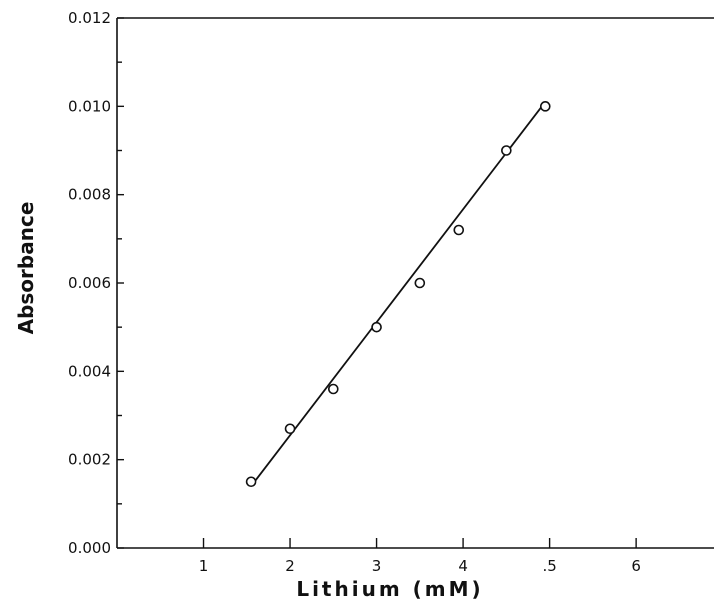  I want to click on y-tick-label: 0.000, so click(89, 548).